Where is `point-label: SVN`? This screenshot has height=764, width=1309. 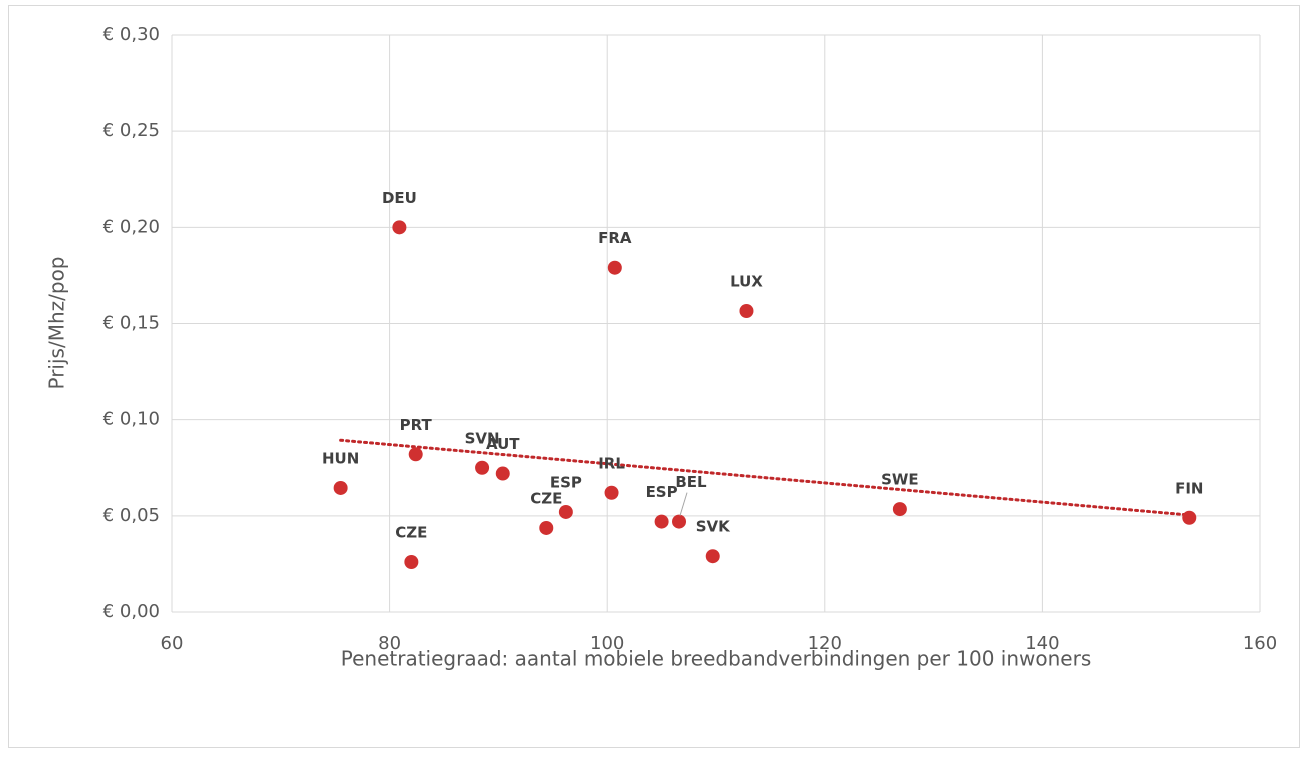
point-label: SVN is located at coordinates (482, 438).